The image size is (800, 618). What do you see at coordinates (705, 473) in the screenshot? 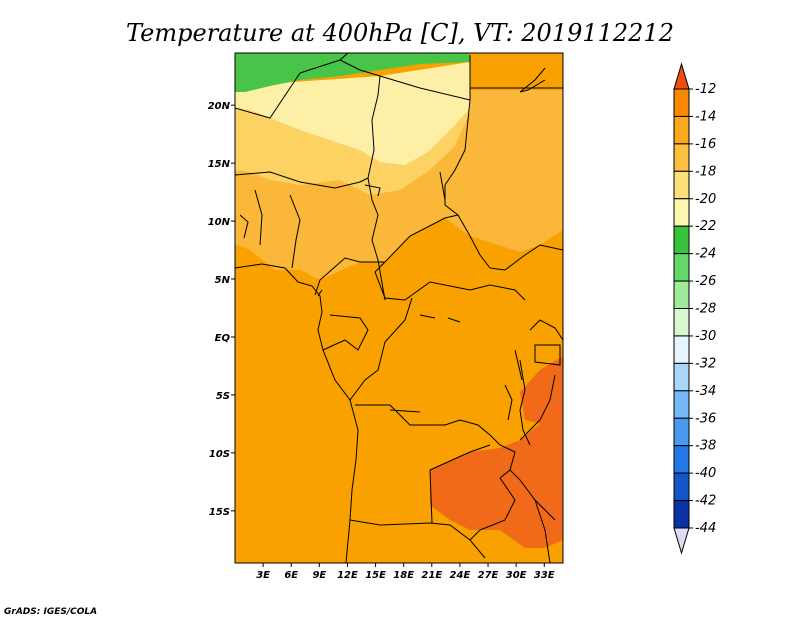
I see `colorbar-label: -40` at bounding box center [705, 473].